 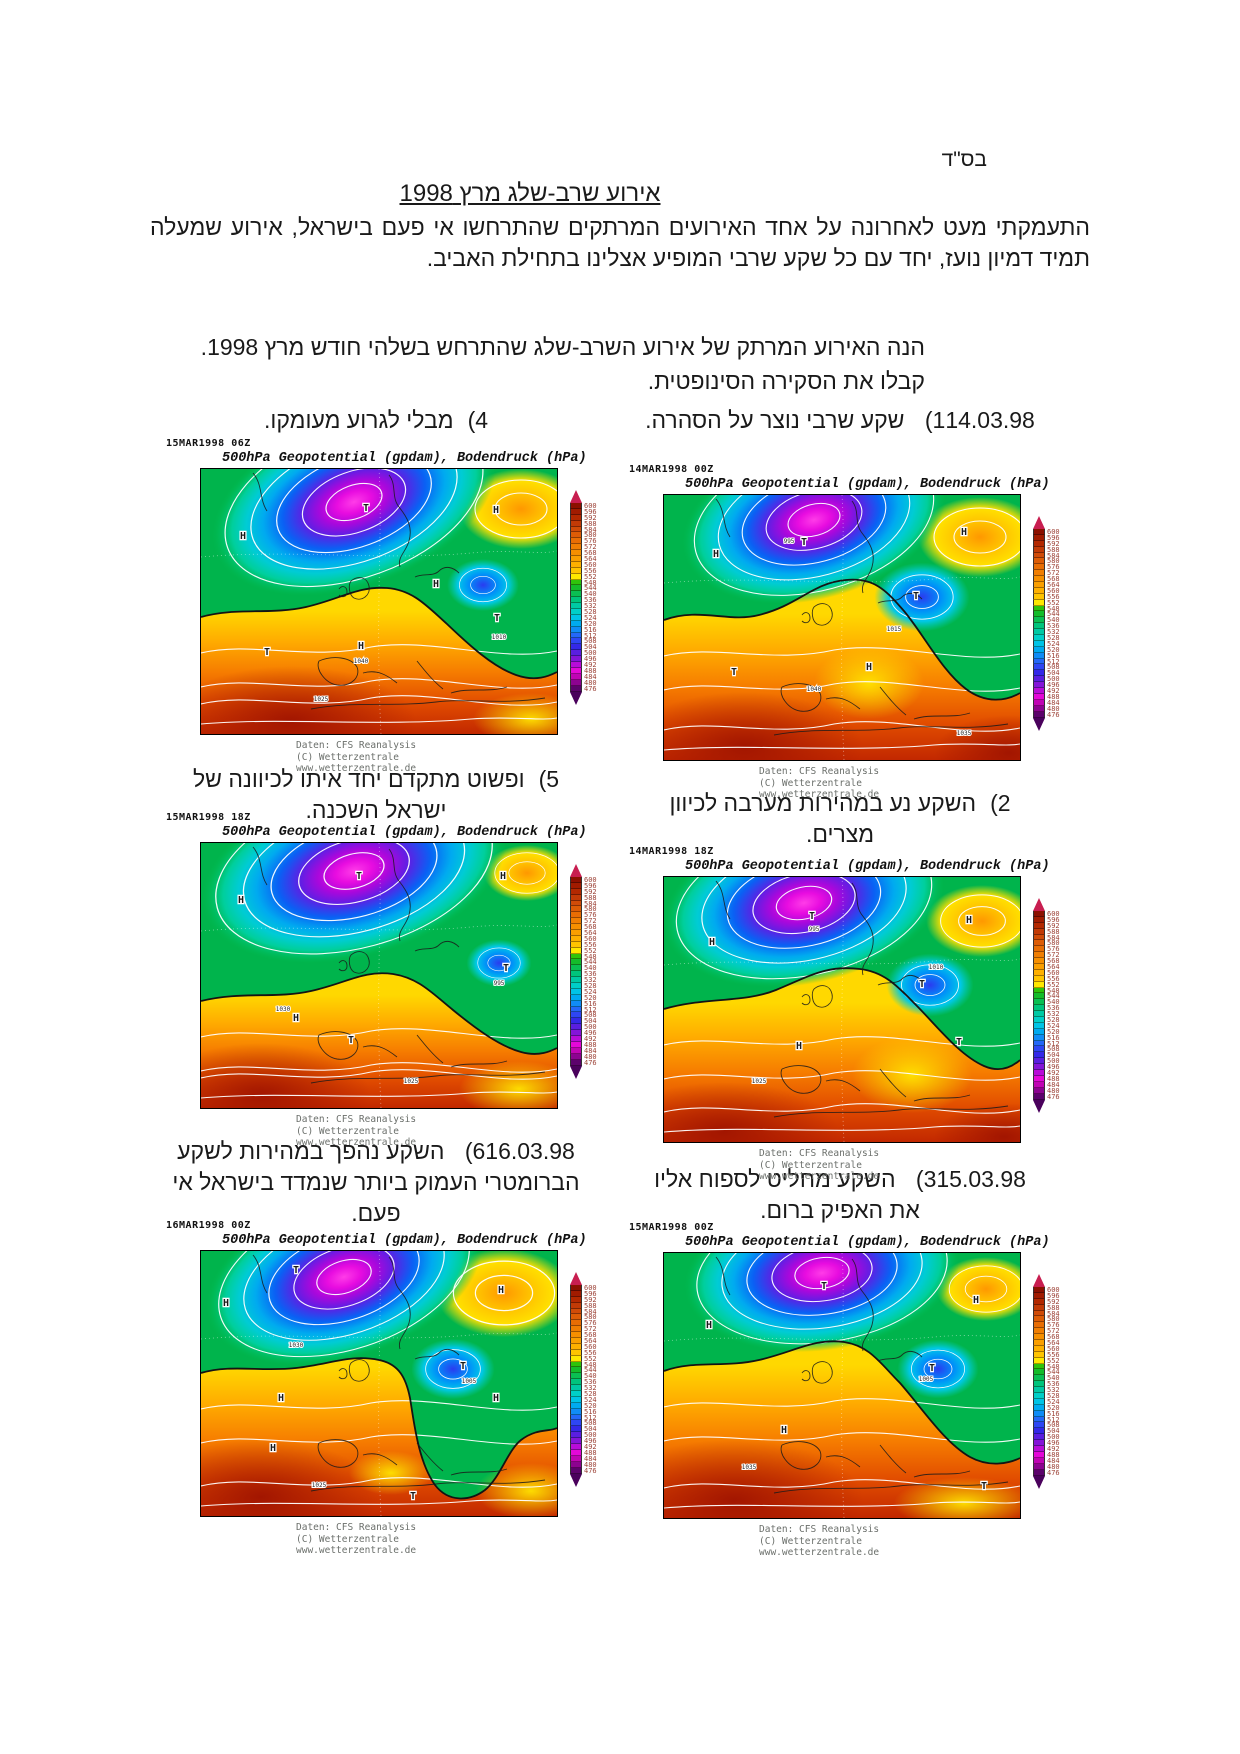 I want to click on colorbar-row: 508, so click(x=600, y=1015).